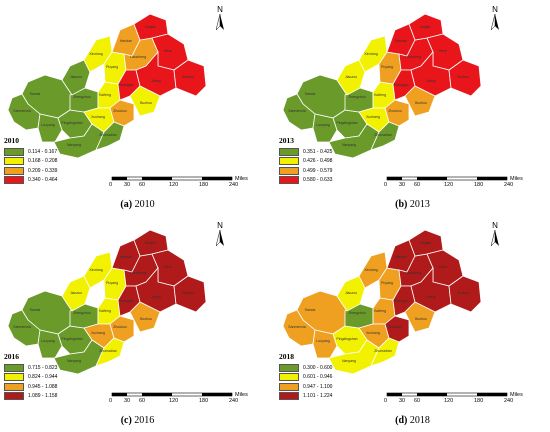 The image size is (550, 432). Describe the element at coordinates (318, 377) in the screenshot. I see `legend-range: 0.601 - 0.946` at that location.